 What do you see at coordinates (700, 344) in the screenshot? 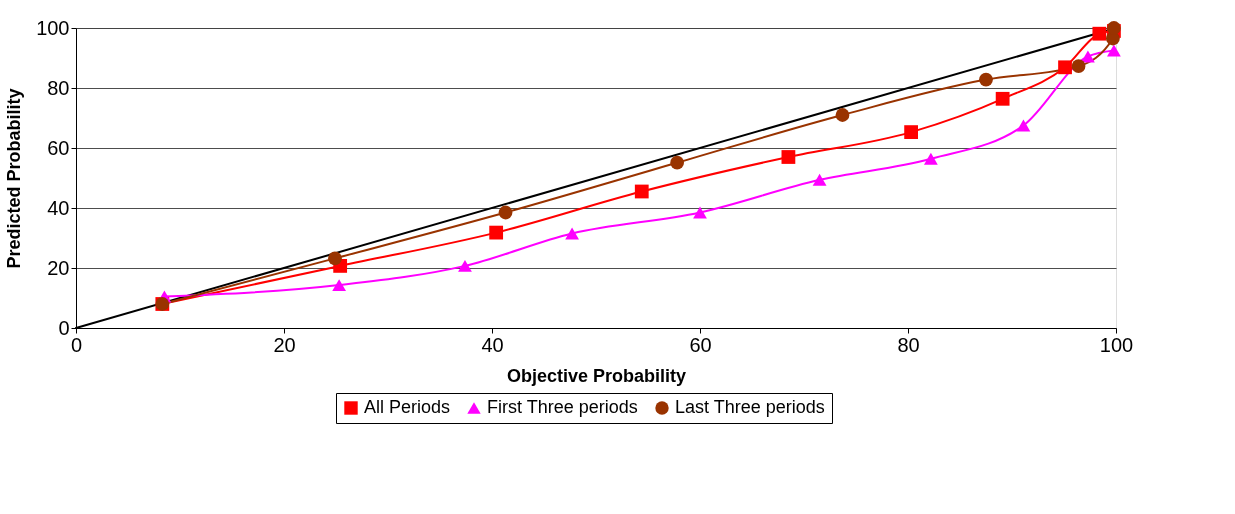
I see `x-tick-label: 60` at bounding box center [700, 344].